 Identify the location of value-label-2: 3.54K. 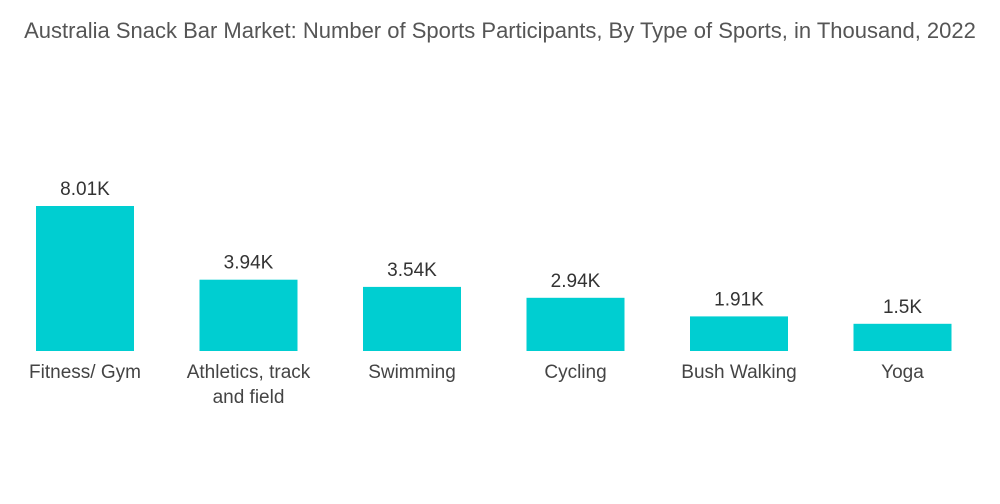
(412, 270).